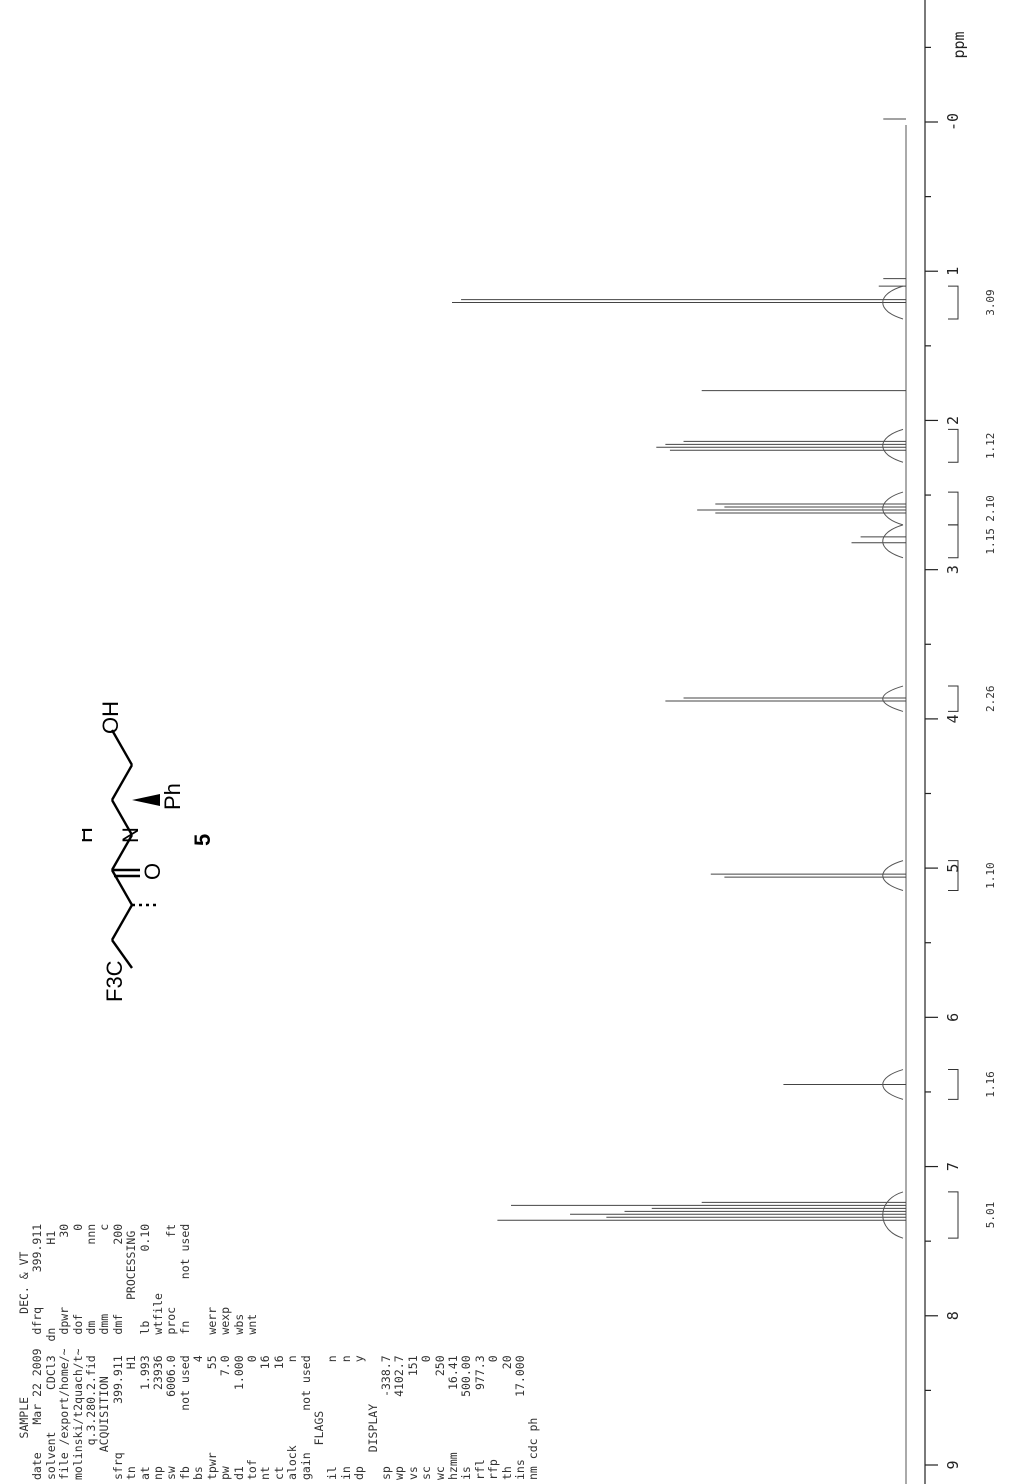 This screenshot has width=1016, height=1484. Describe the element at coordinates (148, 851) in the screenshot. I see `chemical-structure: F3C O H N OH Ph 5` at that location.